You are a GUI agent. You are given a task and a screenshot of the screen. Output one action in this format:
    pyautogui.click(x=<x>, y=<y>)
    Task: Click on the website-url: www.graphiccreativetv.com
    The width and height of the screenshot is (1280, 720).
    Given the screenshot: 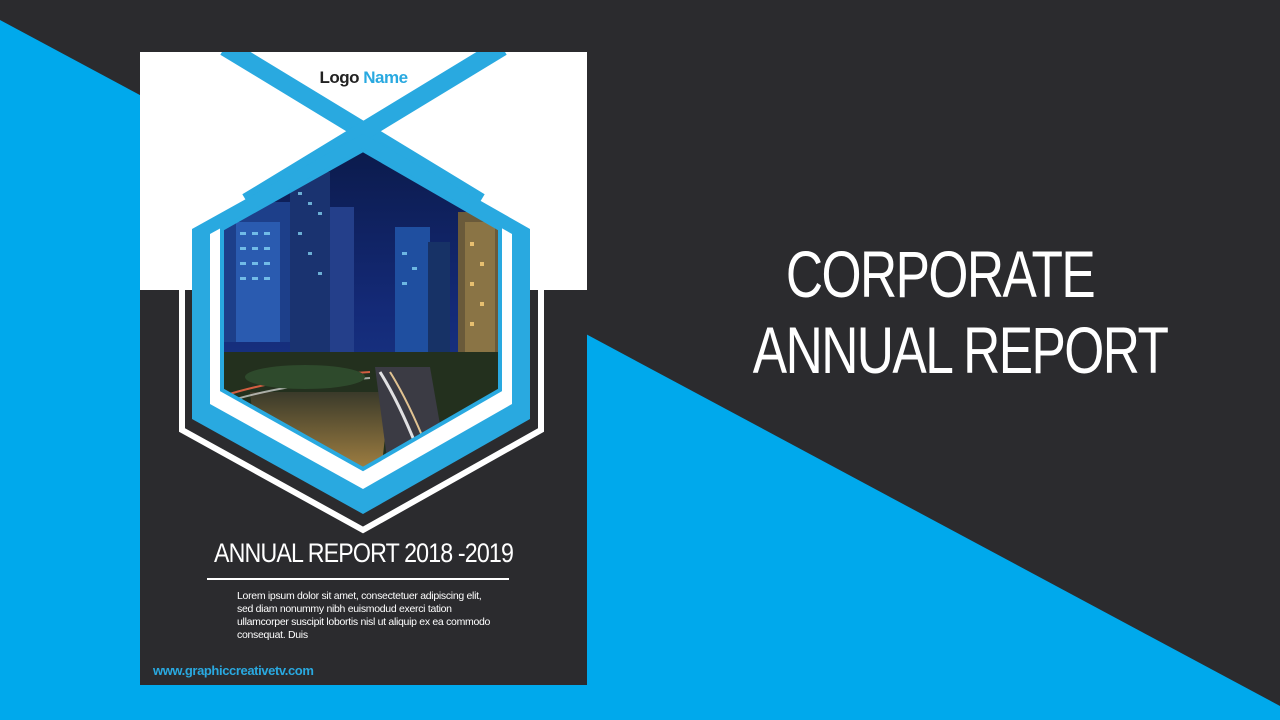 What is the action you would take?
    pyautogui.click(x=233, y=670)
    